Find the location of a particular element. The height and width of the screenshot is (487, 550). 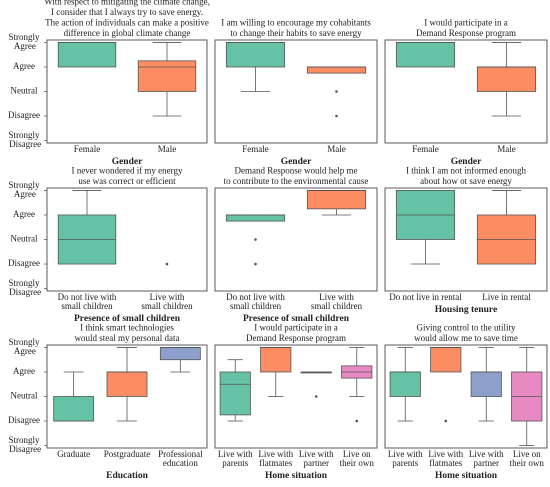

chart-title: I am willing to encourage my cohabitants is located at coordinates (296, 23).